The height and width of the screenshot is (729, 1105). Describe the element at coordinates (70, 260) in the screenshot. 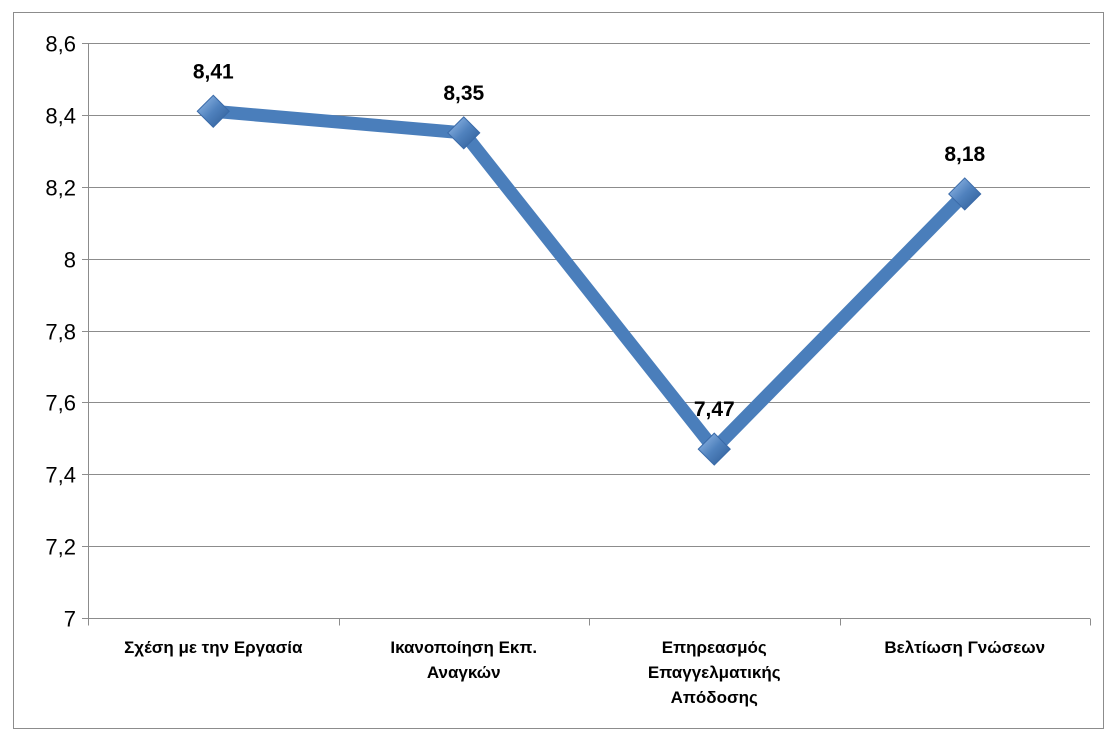

I see `y-axis-tick-label: 8` at that location.